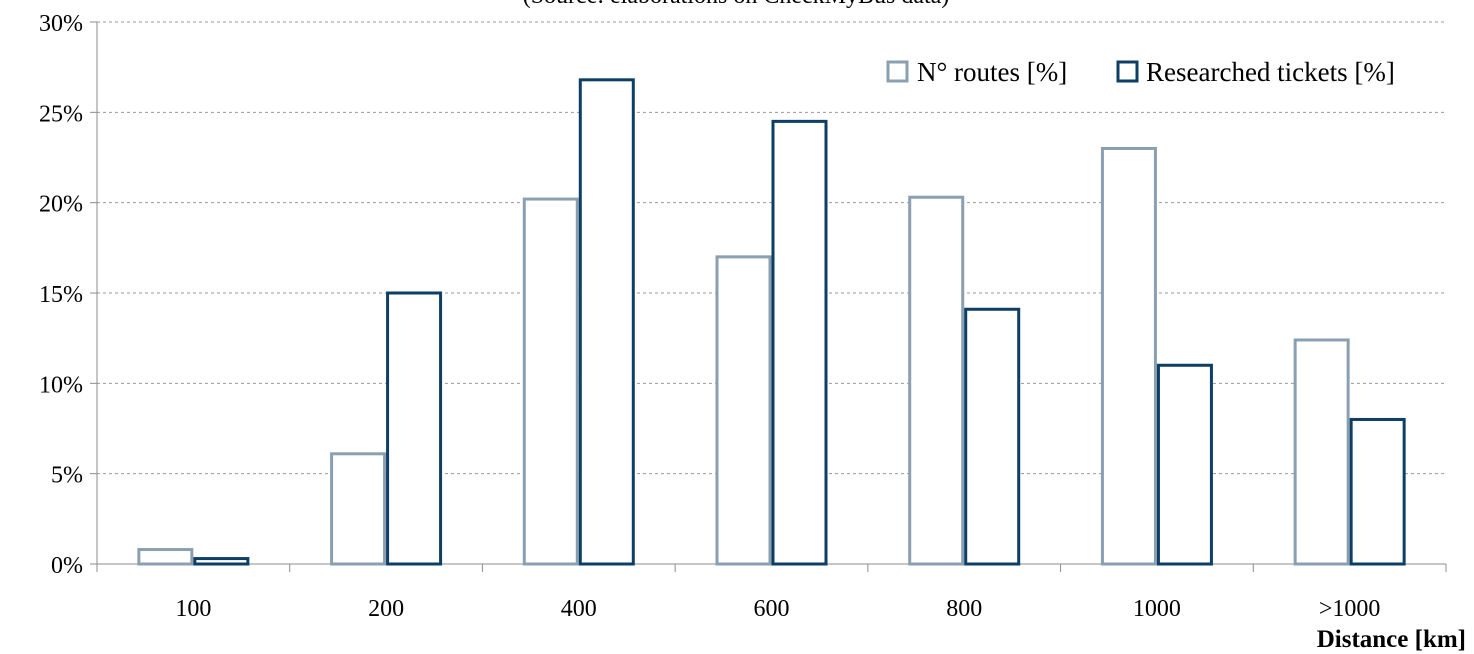 The image size is (1474, 654). Describe the element at coordinates (1321, 452) in the screenshot. I see `bar-routes->1000` at that location.